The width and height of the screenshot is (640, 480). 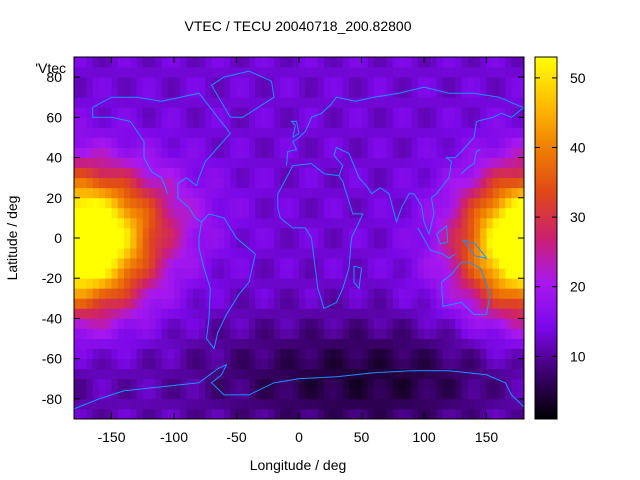 What do you see at coordinates (578, 217) in the screenshot?
I see `colorbar-tick-label: 30` at bounding box center [578, 217].